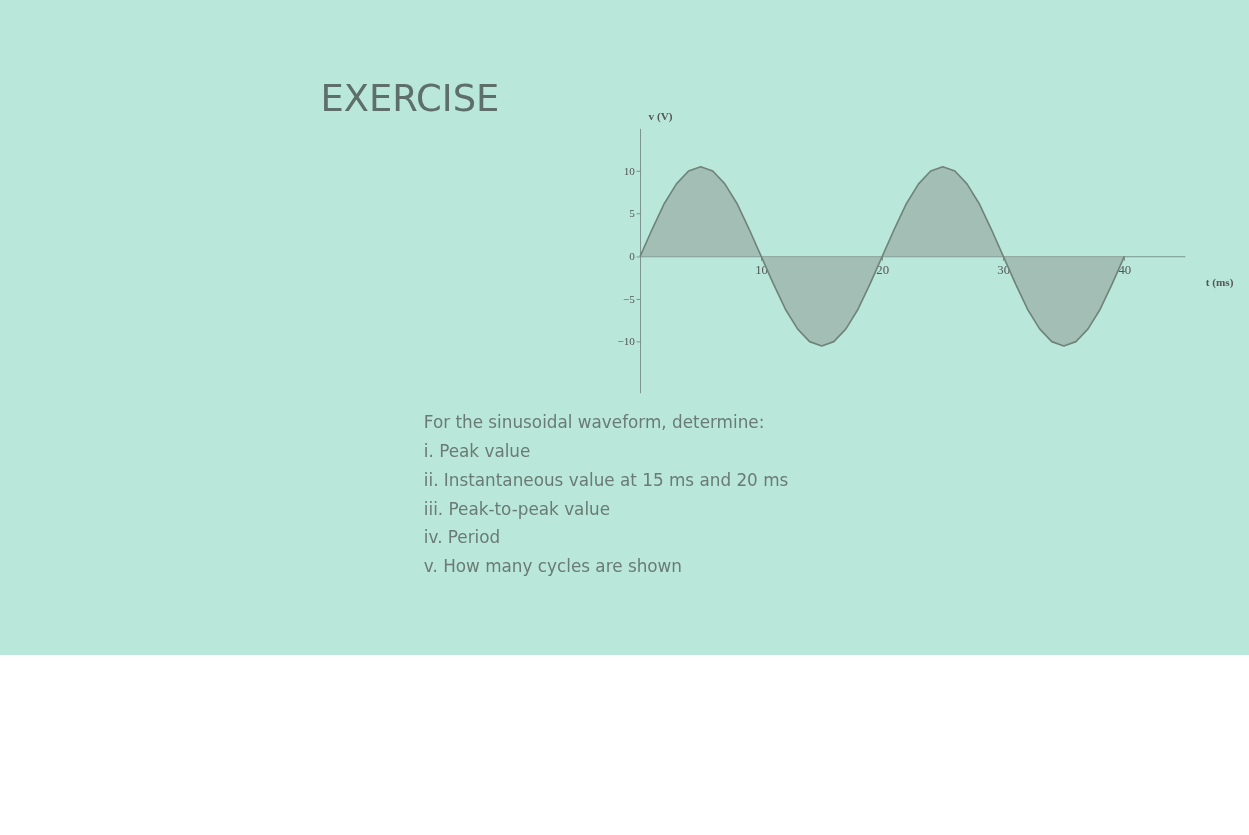 This screenshot has height=835, width=1249. Describe the element at coordinates (883, 270) in the screenshot. I see `x-tick-label: 20` at that location.